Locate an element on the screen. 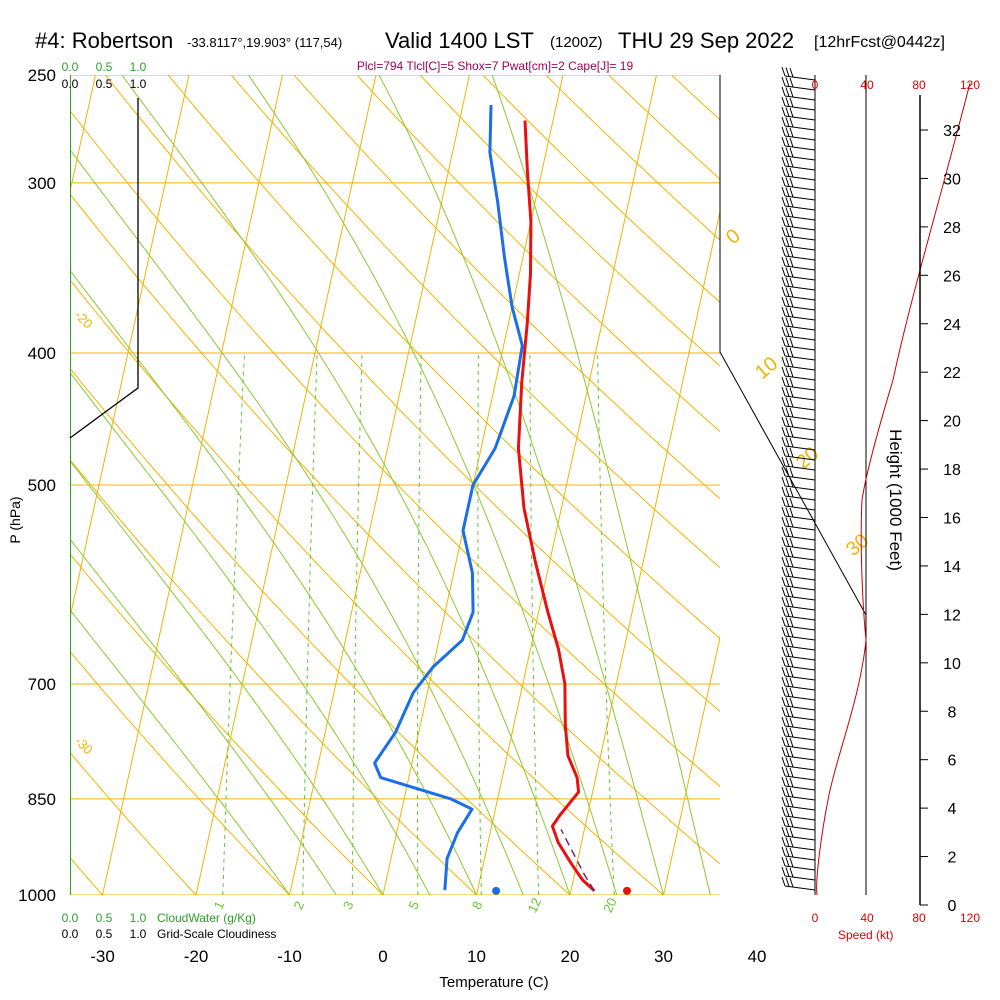 The image size is (1000, 1000). cloudiness-bottom-tick: 1.0 is located at coordinates (138, 934).